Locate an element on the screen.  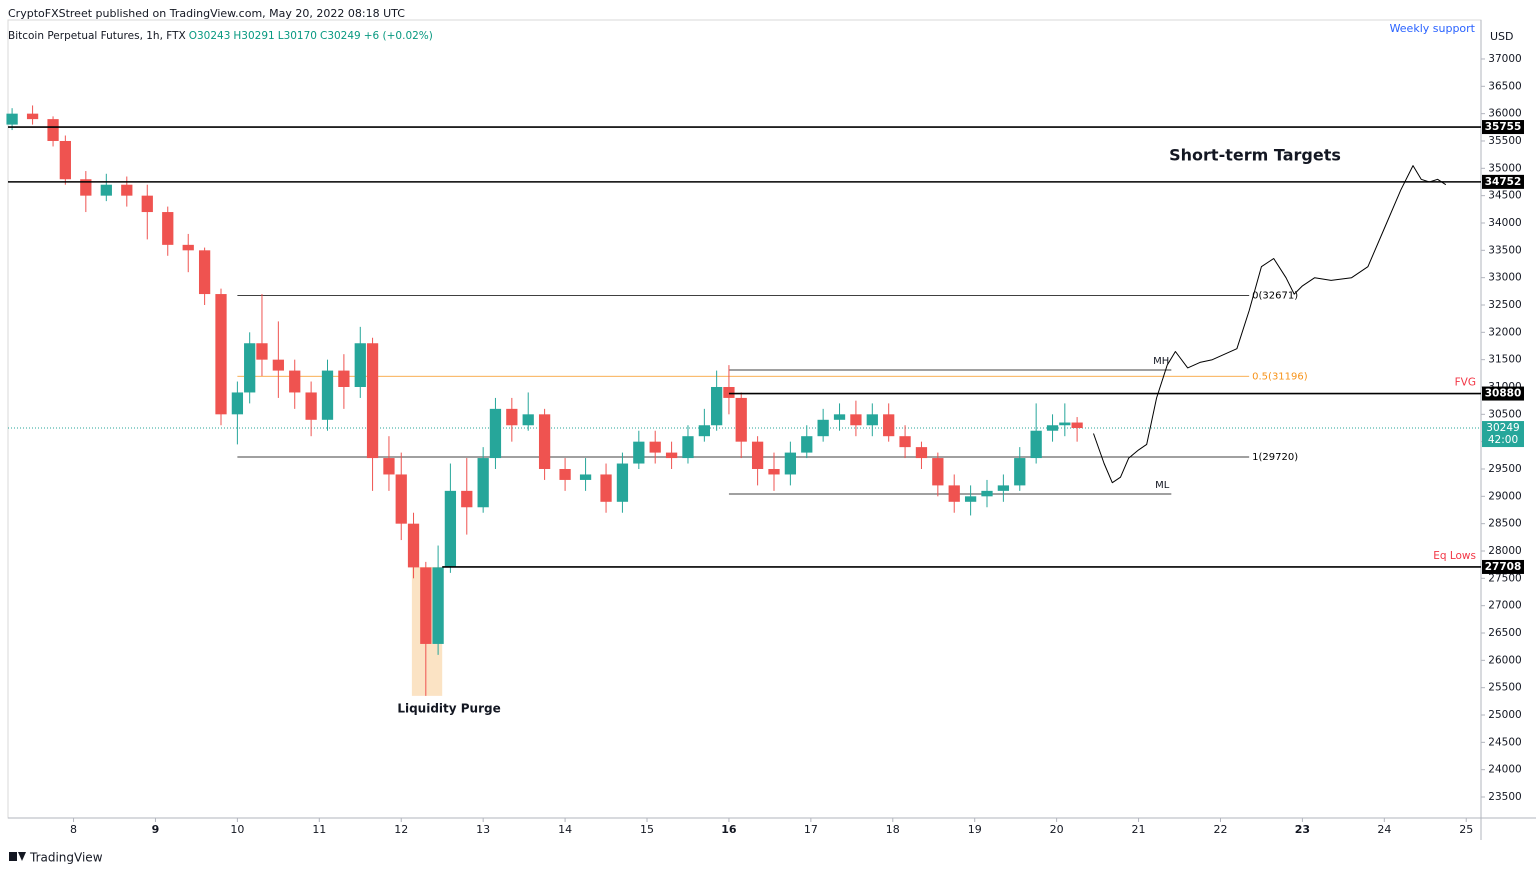
x-tick-label: 19 is located at coordinates (975, 829).